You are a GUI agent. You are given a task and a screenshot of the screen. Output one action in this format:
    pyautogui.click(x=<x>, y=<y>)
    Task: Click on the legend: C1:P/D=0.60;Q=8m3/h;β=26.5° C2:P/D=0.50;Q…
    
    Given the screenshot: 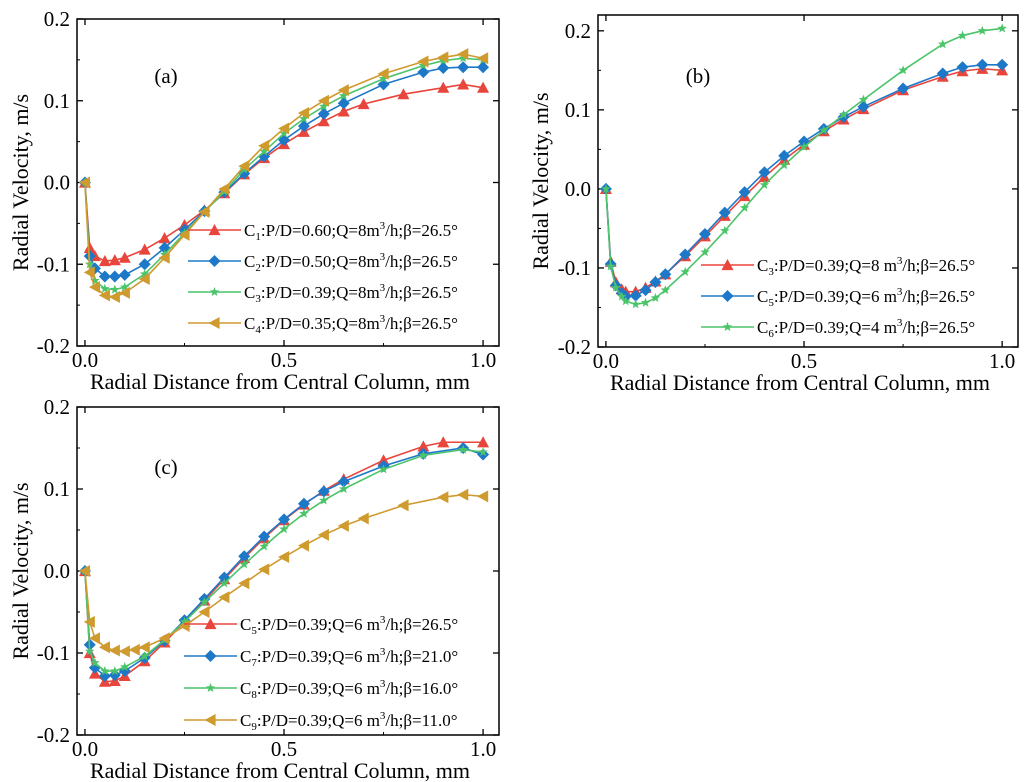 What is the action you would take?
    pyautogui.click(x=323, y=278)
    